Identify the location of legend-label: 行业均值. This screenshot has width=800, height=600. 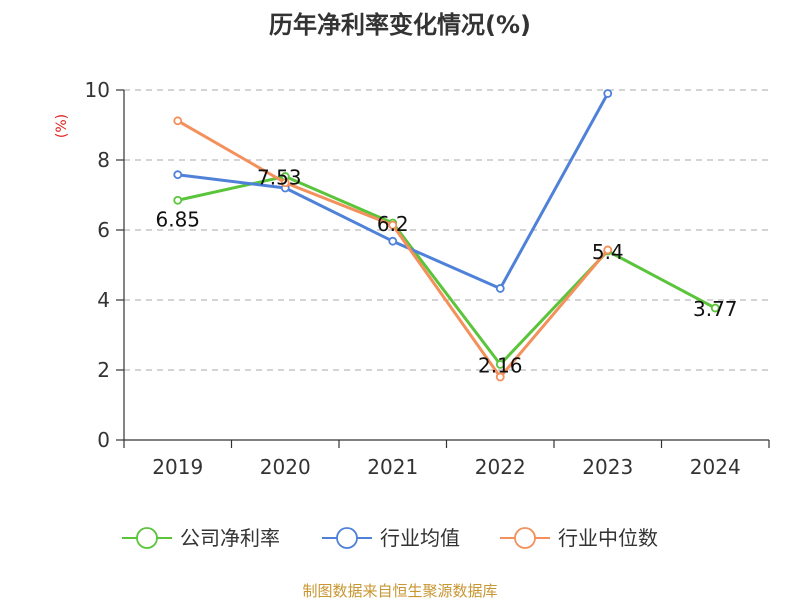
(420, 538).